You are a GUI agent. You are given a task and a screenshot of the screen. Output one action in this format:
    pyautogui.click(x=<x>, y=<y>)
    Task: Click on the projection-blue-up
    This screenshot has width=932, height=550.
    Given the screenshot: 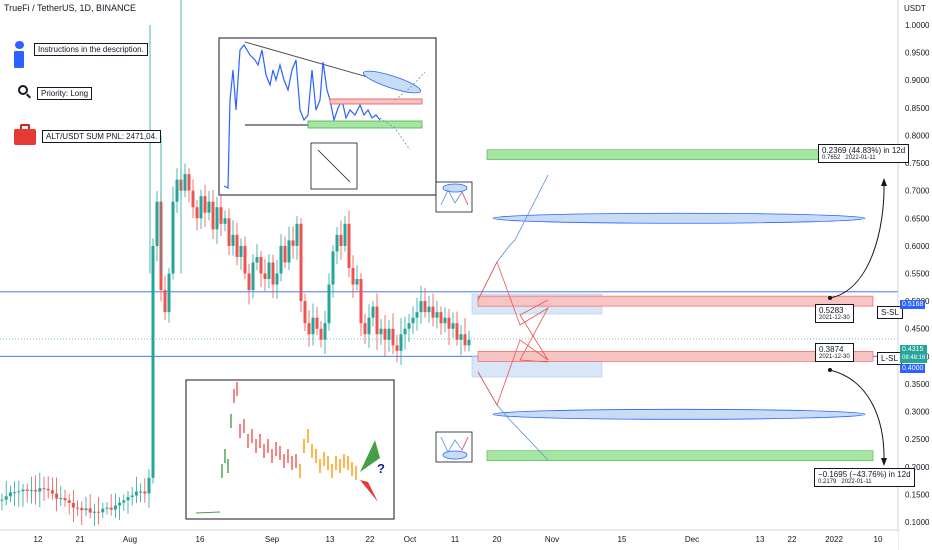 What is the action you would take?
    pyautogui.click(x=513, y=237)
    